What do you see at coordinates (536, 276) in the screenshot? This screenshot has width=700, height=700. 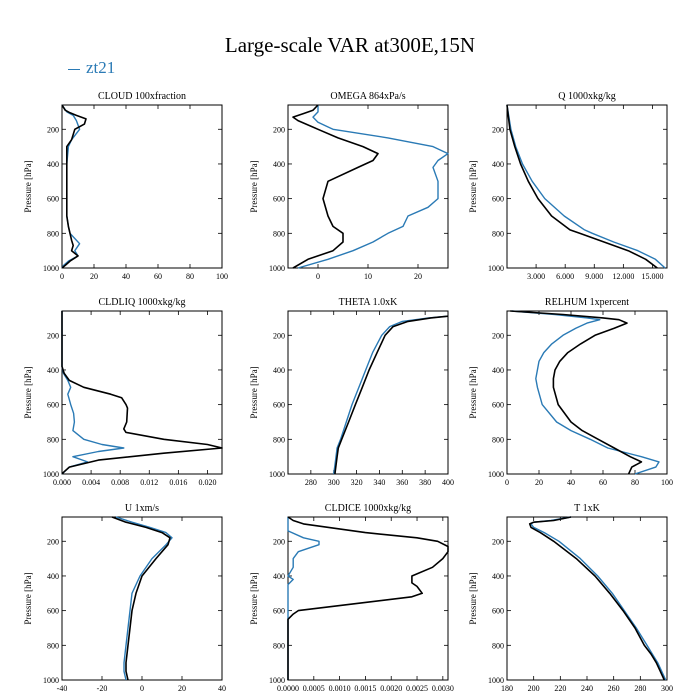 I see `x-tick-label: 3.000` at bounding box center [536, 276].